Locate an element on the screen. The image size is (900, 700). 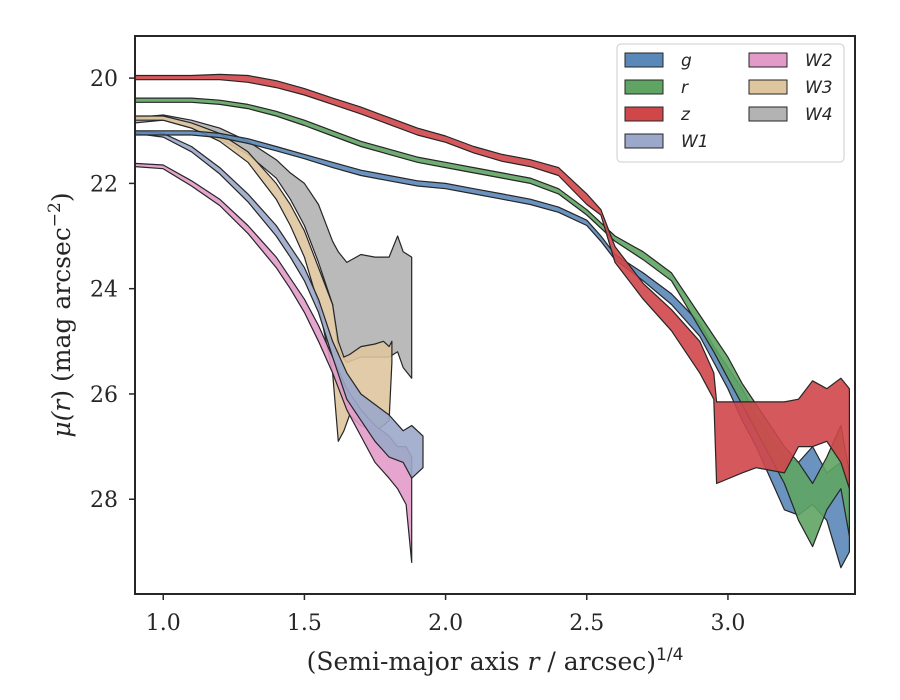
y-tick-label: 28 is located at coordinates (104, 500).